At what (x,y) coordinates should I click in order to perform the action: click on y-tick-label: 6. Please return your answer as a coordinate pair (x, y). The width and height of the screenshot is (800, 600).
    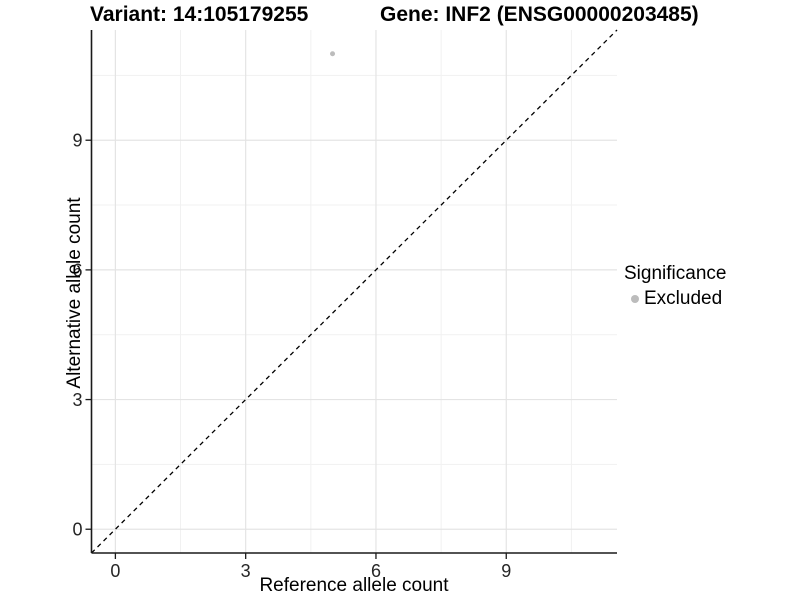
    Looking at the image, I should click on (77, 270).